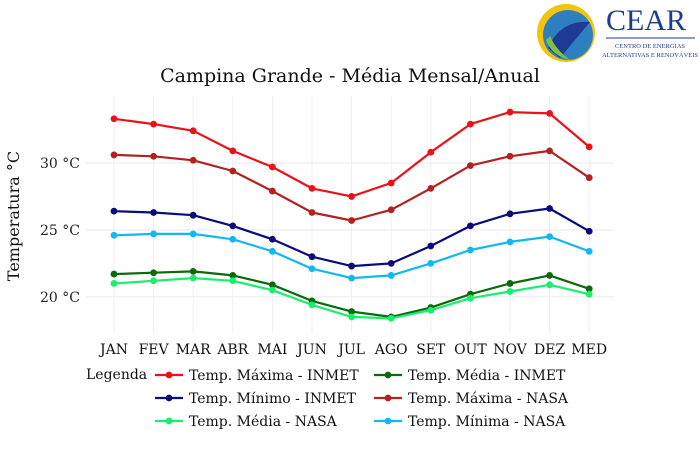 Image resolution: width=700 pixels, height=450 pixels. Describe the element at coordinates (232, 350) in the screenshot. I see `x-tick-label: ABR` at that location.